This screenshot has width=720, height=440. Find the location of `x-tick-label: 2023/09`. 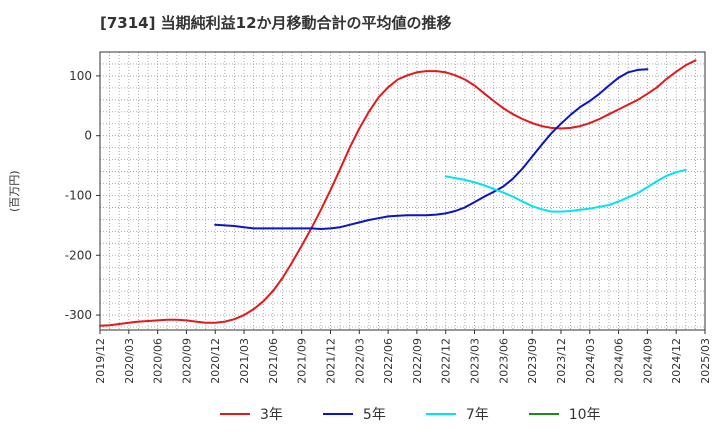

x-tick-label: 2023/09 is located at coordinates (532, 361).